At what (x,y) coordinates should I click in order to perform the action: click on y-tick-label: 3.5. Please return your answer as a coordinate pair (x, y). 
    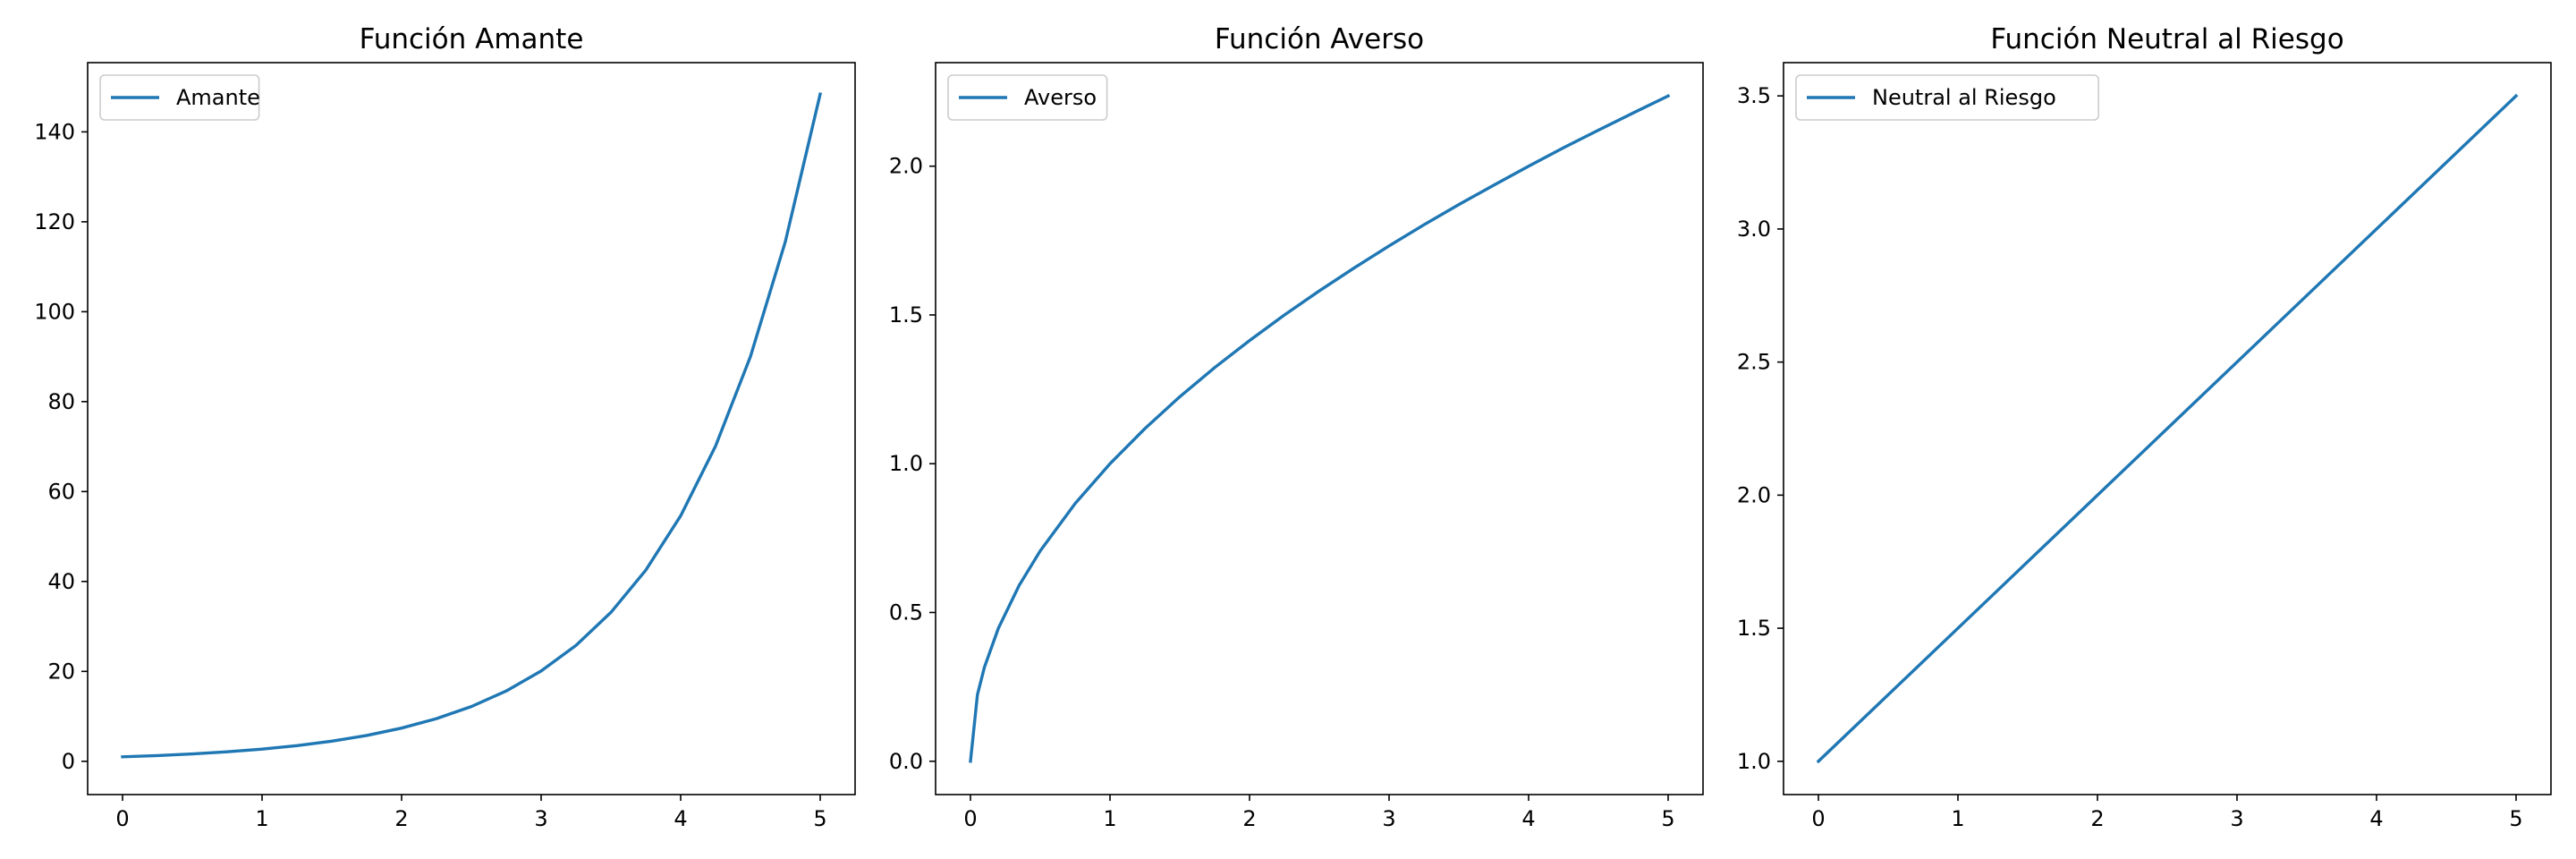
    Looking at the image, I should click on (1754, 95).